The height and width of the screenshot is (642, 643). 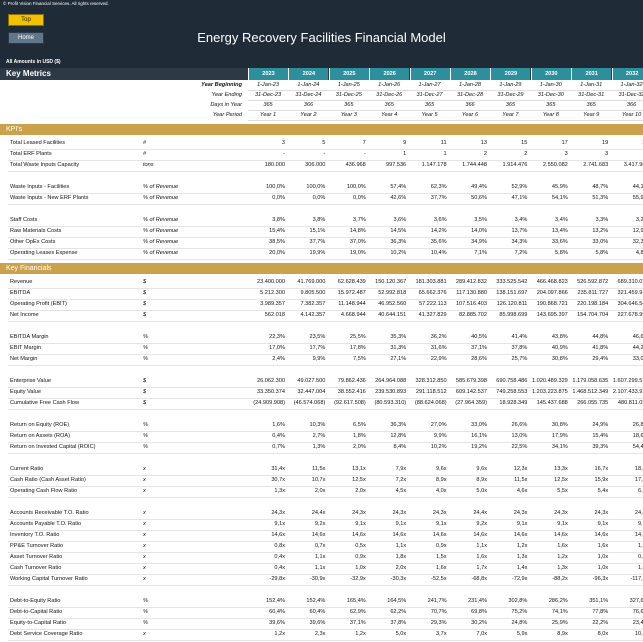 What do you see at coordinates (519, 242) in the screenshot?
I see `cell: 34,3%` at bounding box center [519, 242].